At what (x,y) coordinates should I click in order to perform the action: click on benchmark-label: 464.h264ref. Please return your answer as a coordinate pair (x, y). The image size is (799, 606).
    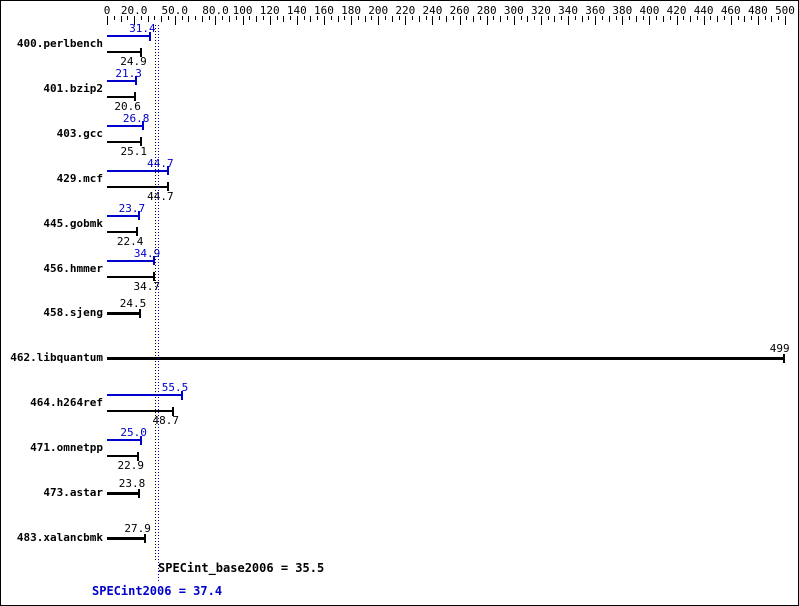
    Looking at the image, I should click on (66, 403).